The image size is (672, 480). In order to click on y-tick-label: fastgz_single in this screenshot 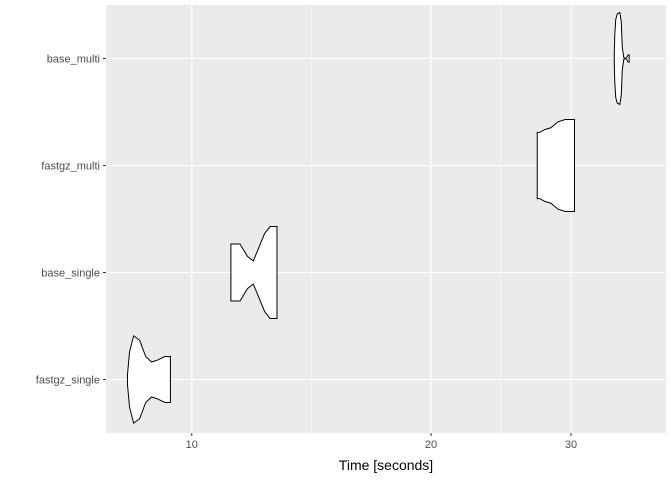, I will do `click(68, 381)`.